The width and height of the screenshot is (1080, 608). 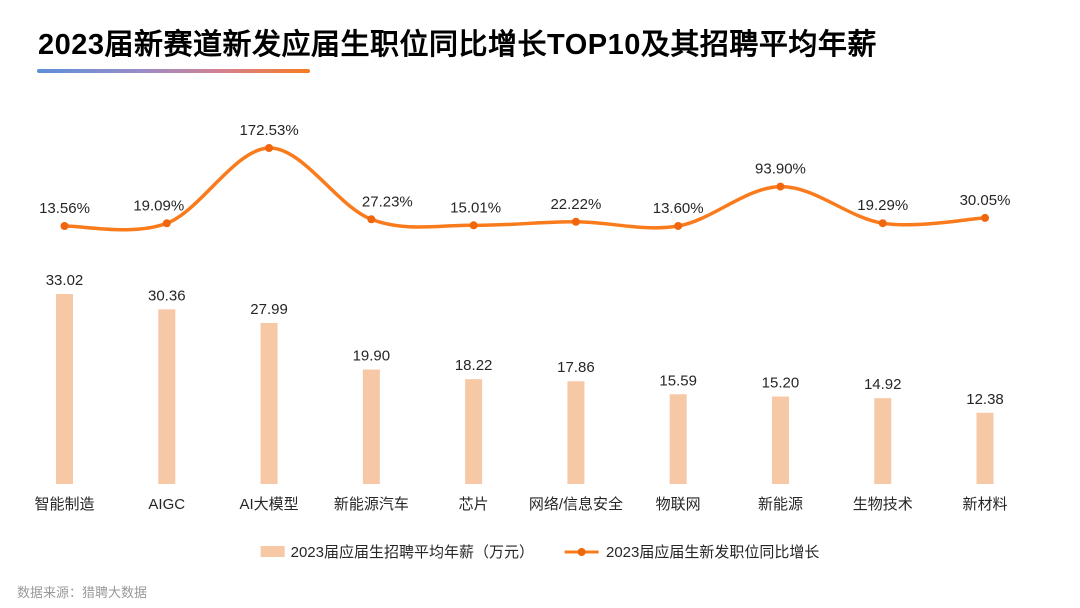 What do you see at coordinates (576, 367) in the screenshot?
I see `bar-value-label: 17.86` at bounding box center [576, 367].